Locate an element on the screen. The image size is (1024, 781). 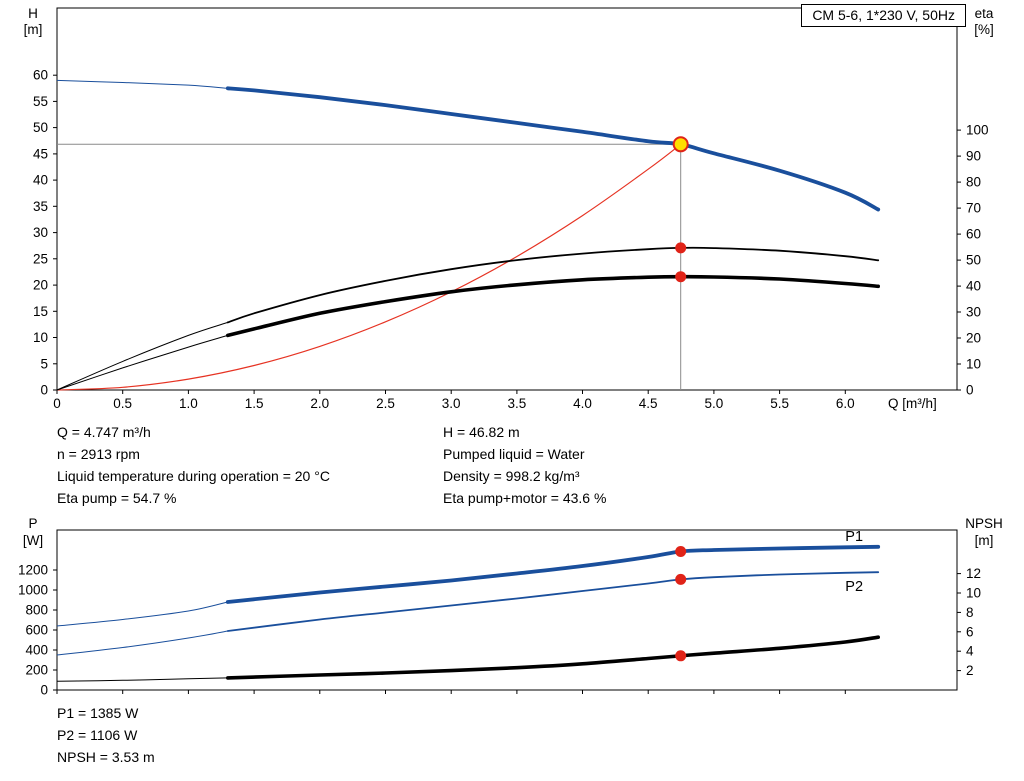
y-left-tick-label: 20 is located at coordinates (40, 285).